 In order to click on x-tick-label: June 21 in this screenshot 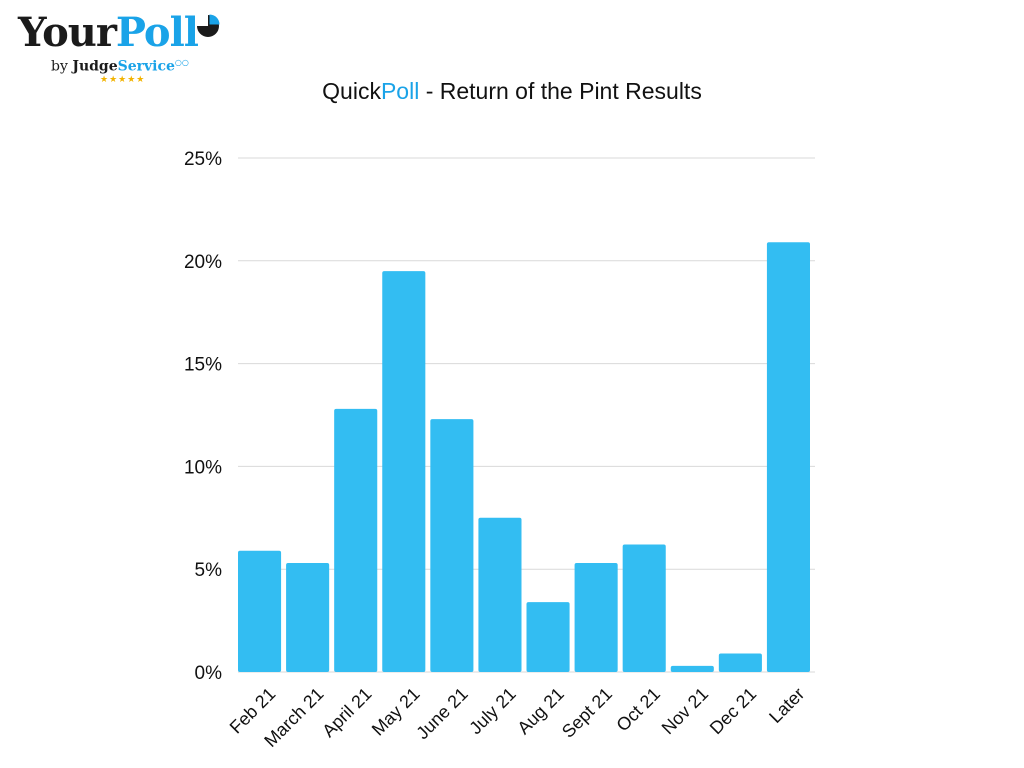, I will do `click(441, 713)`.